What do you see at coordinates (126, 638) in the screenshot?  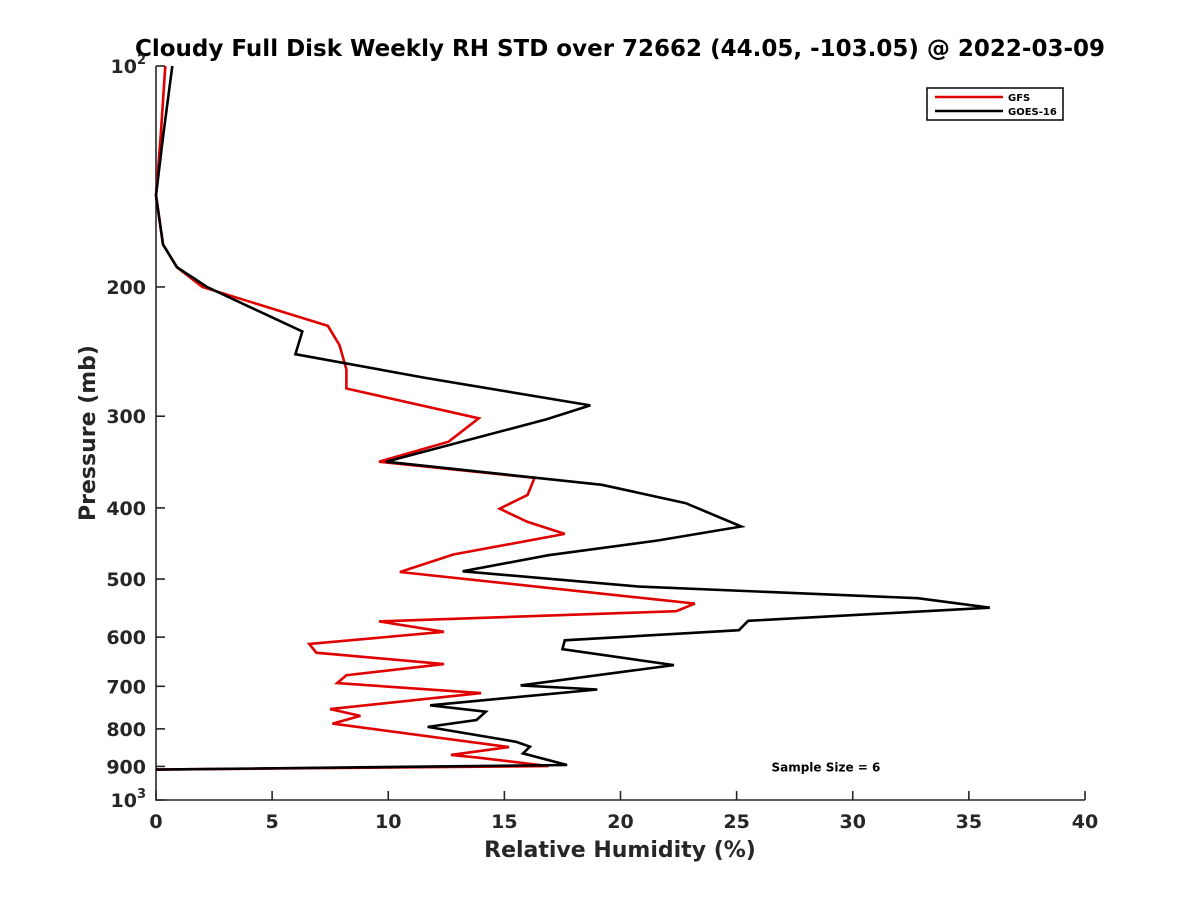 I see `y-tick-label: 600` at bounding box center [126, 638].